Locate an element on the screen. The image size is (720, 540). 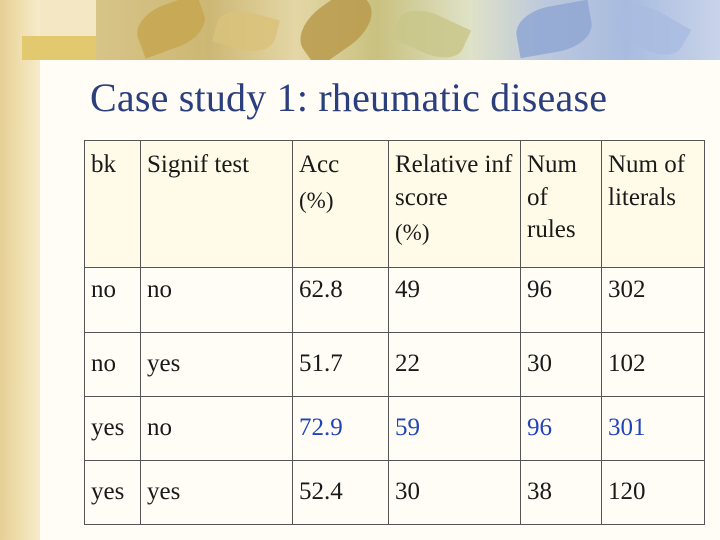
table-row: yes yes 52.4 30 38 120 is located at coordinates (394, 492).